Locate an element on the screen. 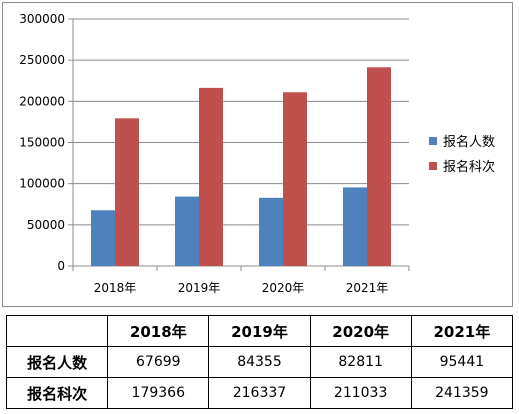 This screenshot has height=414, width=519. table-header-cell: 2018年 is located at coordinates (158, 331).